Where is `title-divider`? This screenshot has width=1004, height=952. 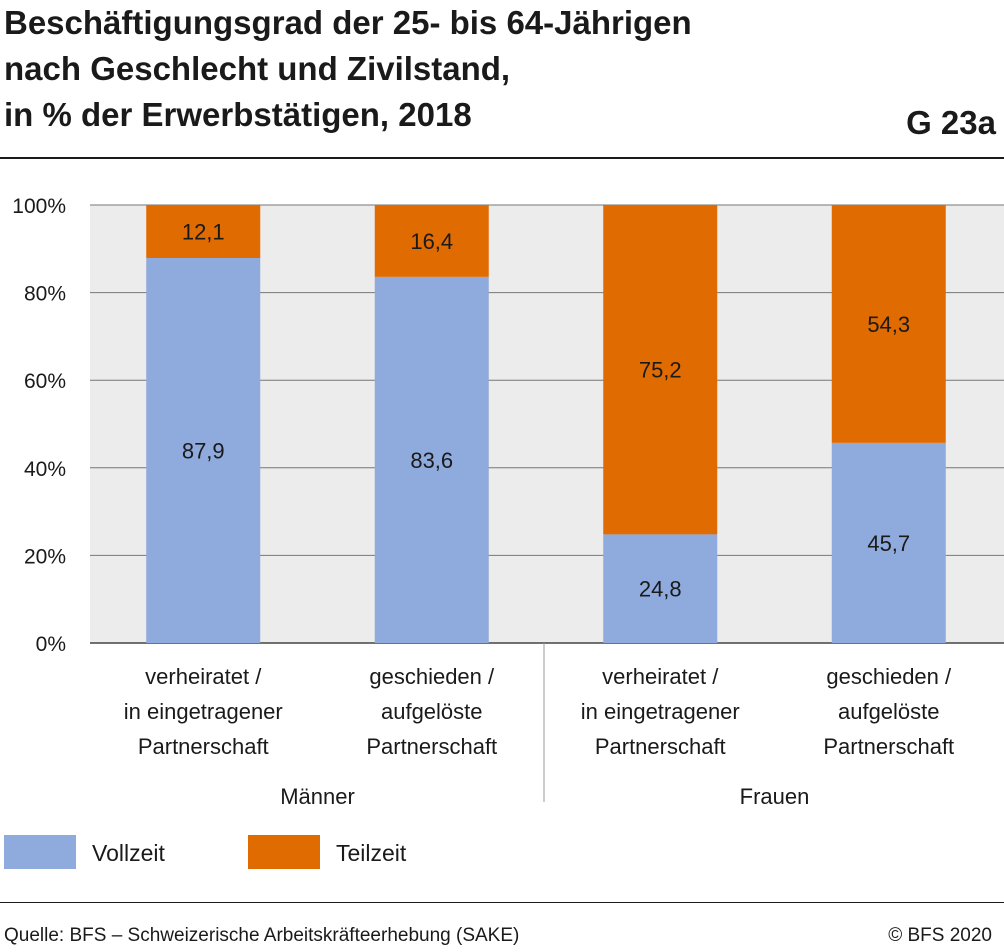
title-divider is located at coordinates (502, 158).